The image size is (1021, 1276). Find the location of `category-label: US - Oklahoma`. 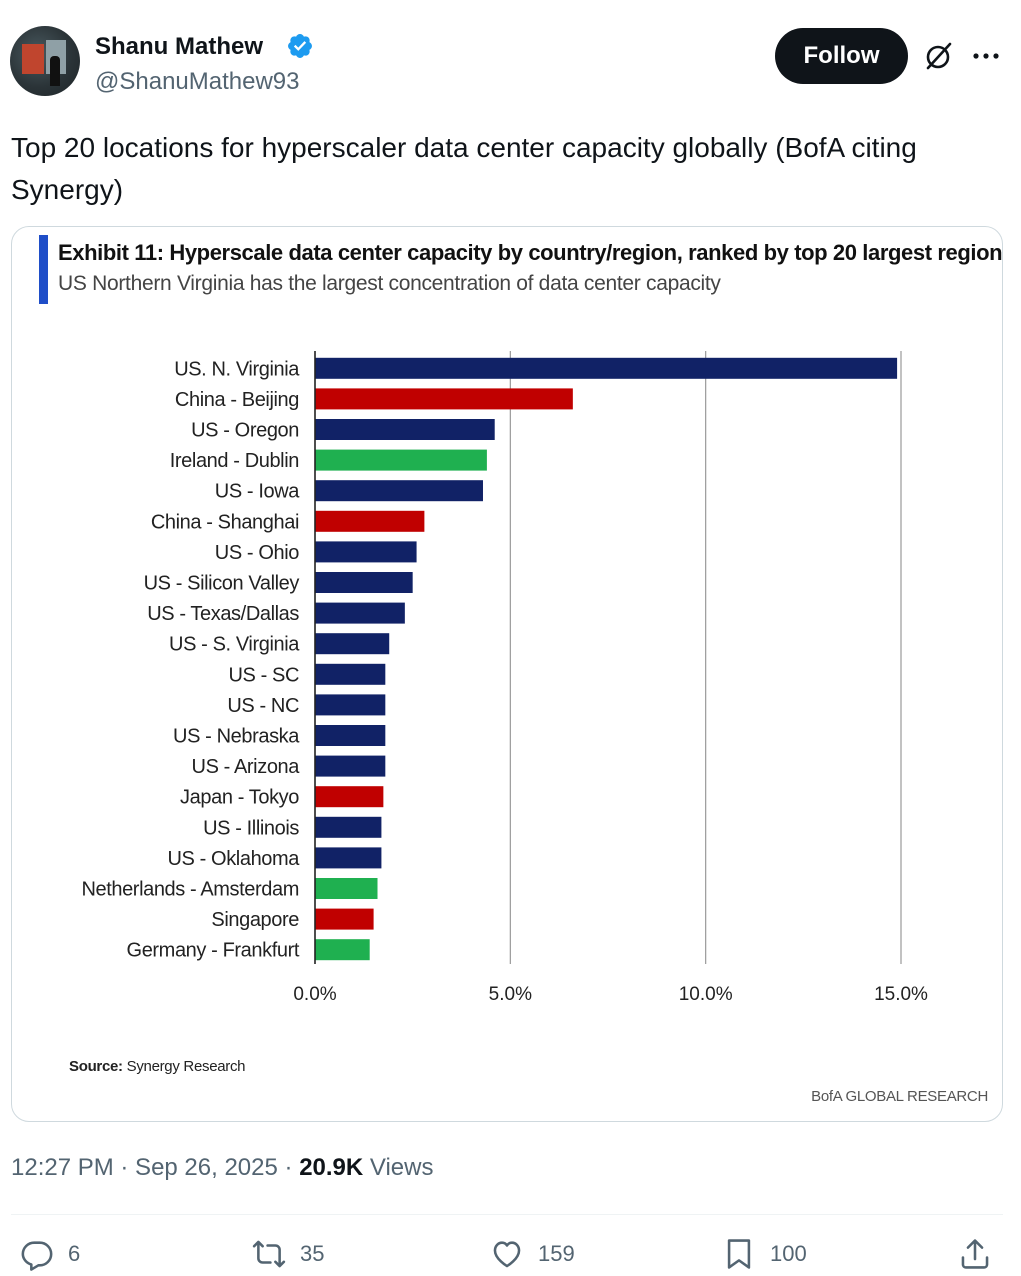

category-label: US - Oklahoma is located at coordinates (233, 859).